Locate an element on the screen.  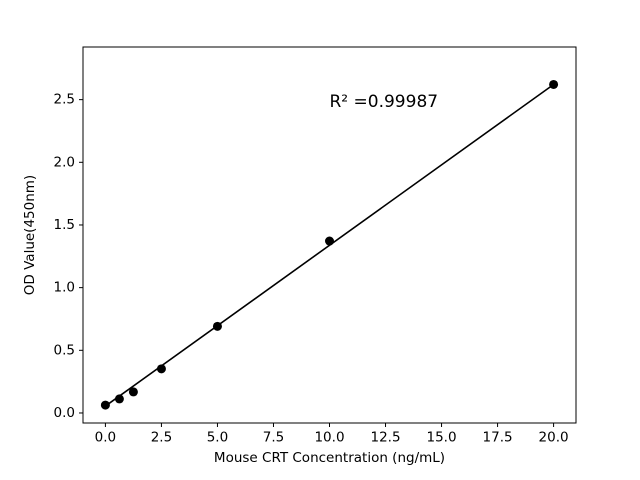
x-axis-label: Mouse CRT Concentration (ng/mL) is located at coordinates (329, 458).